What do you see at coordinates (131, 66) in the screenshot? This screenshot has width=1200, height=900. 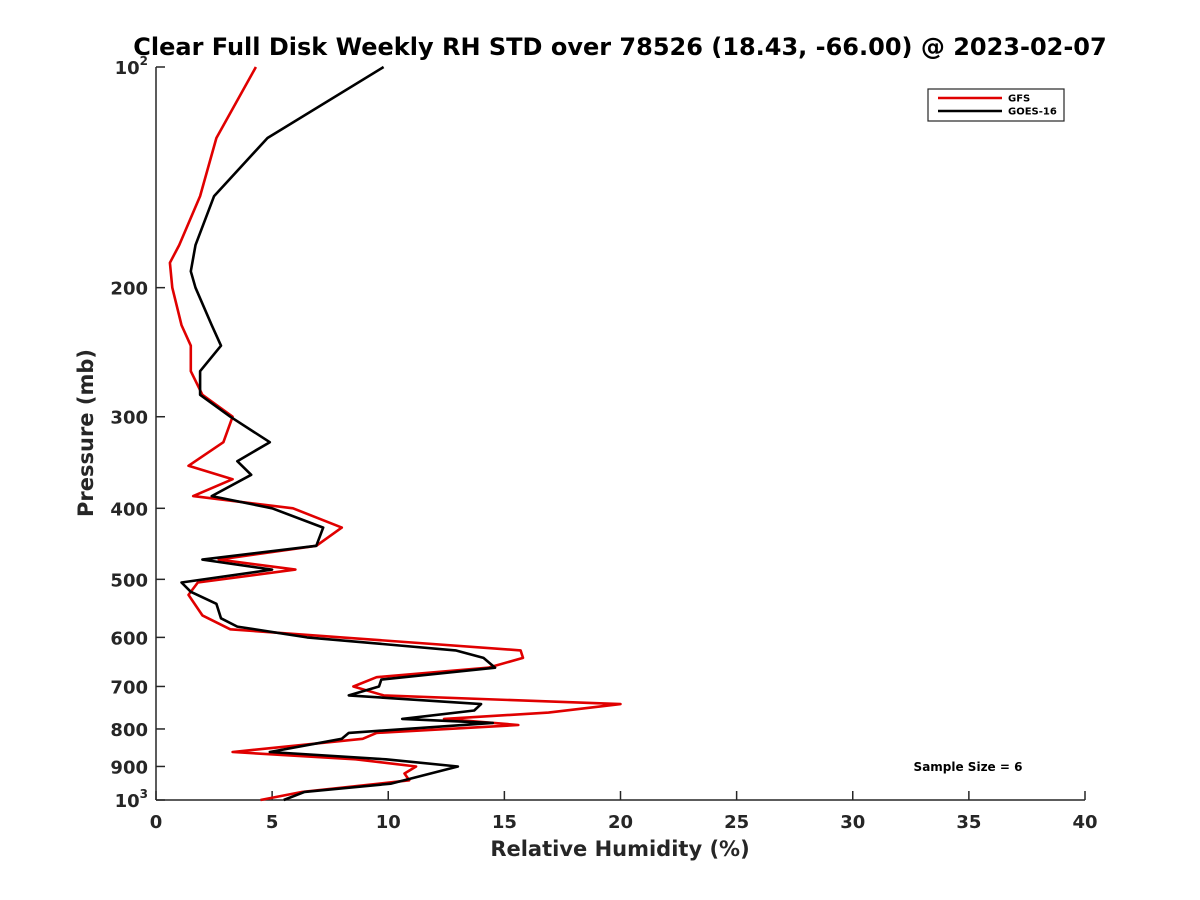 I see `y-tick-label: 10²` at bounding box center [131, 66].